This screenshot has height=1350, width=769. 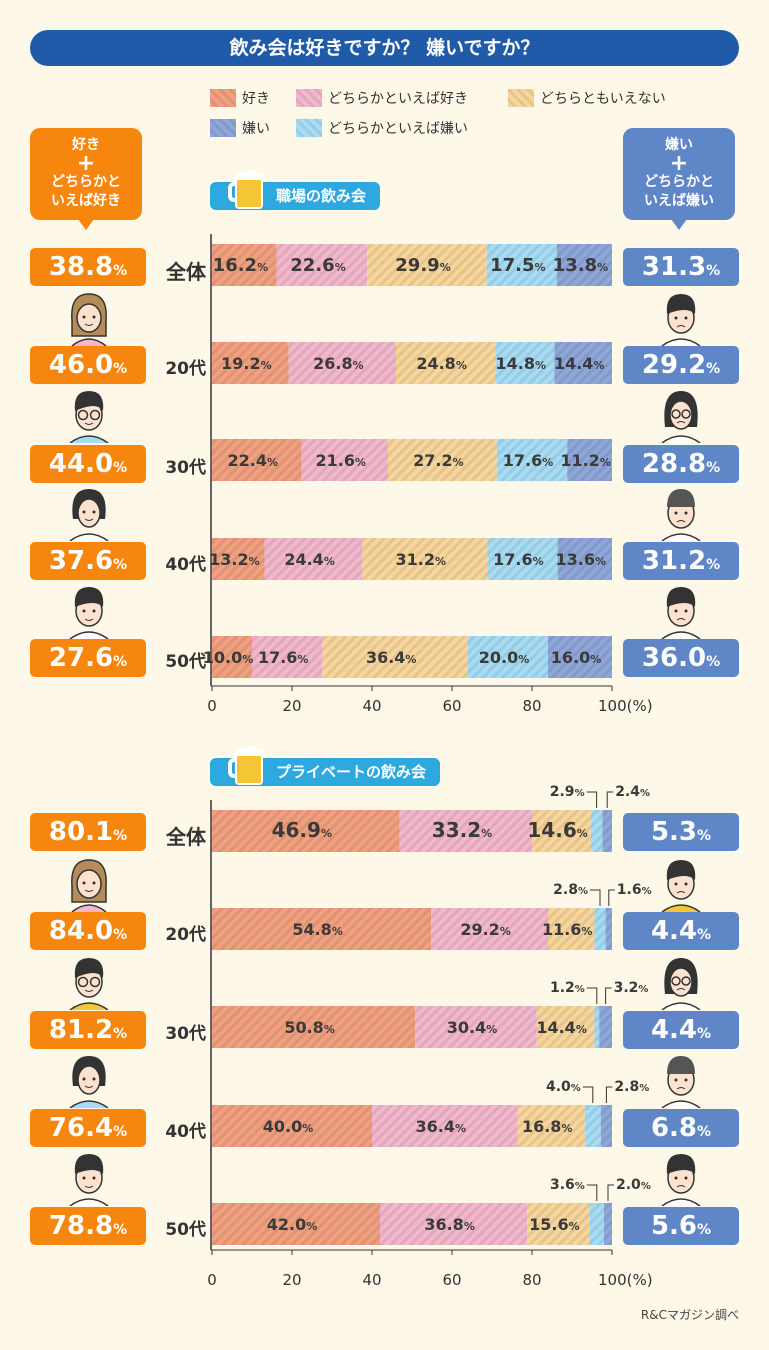 What do you see at coordinates (557, 830) in the screenshot?
I see `bar-value-label: 14.6%` at bounding box center [557, 830].